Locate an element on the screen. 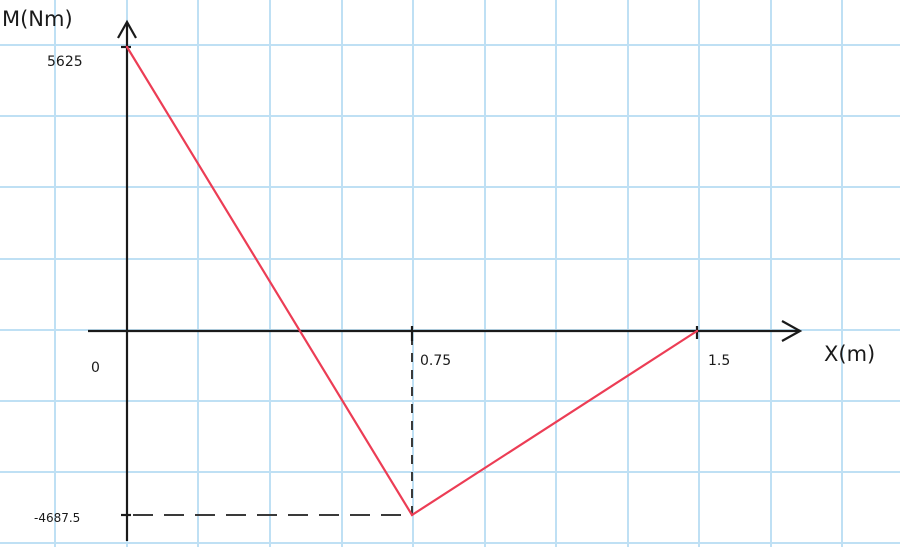  x-axis-arrow is located at coordinates (792, 331).